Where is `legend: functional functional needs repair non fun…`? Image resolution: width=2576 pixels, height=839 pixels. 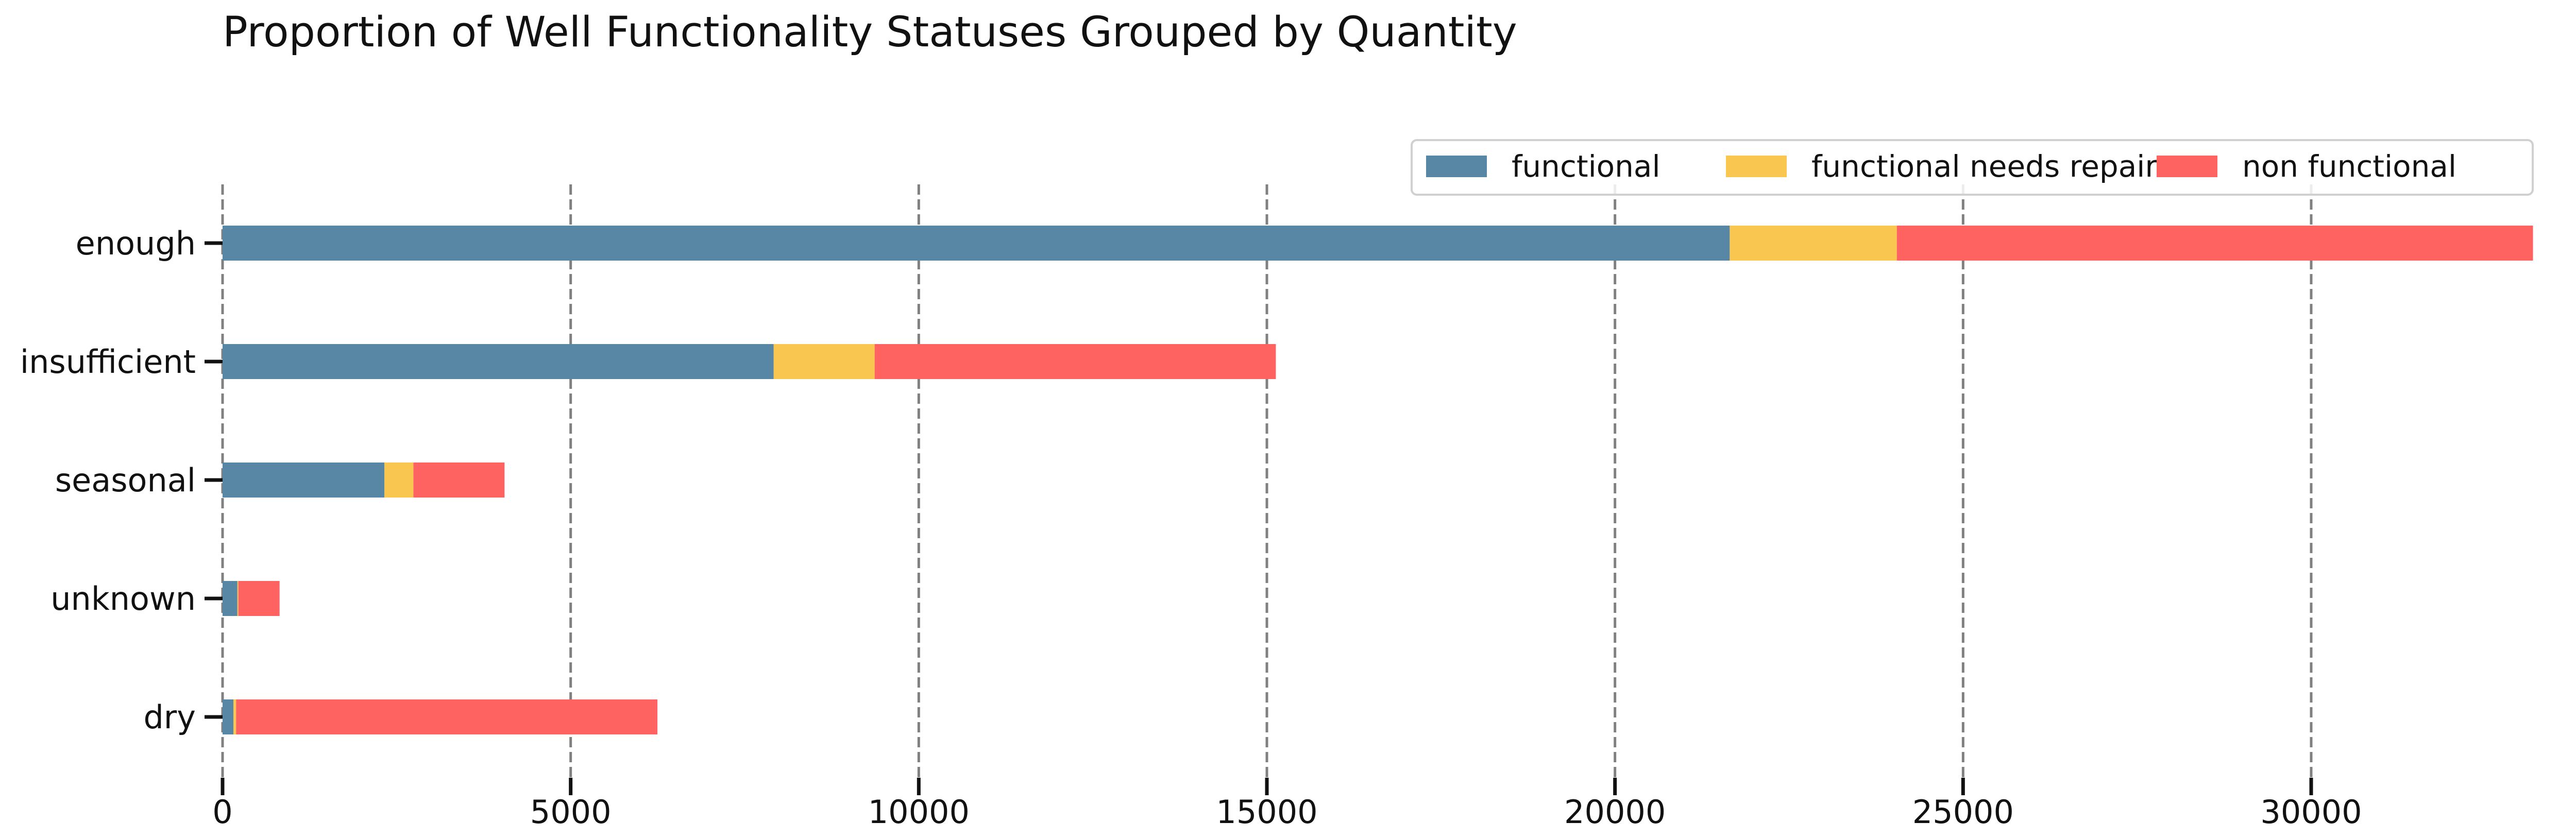 legend: functional functional needs repair non fun… is located at coordinates (1972, 167).